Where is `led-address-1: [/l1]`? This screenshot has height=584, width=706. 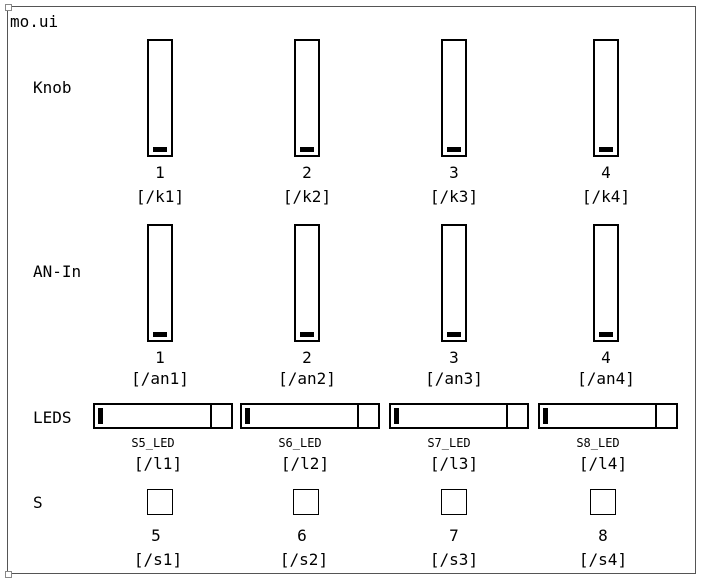 led-address-1: [/l1] is located at coordinates (158, 463).